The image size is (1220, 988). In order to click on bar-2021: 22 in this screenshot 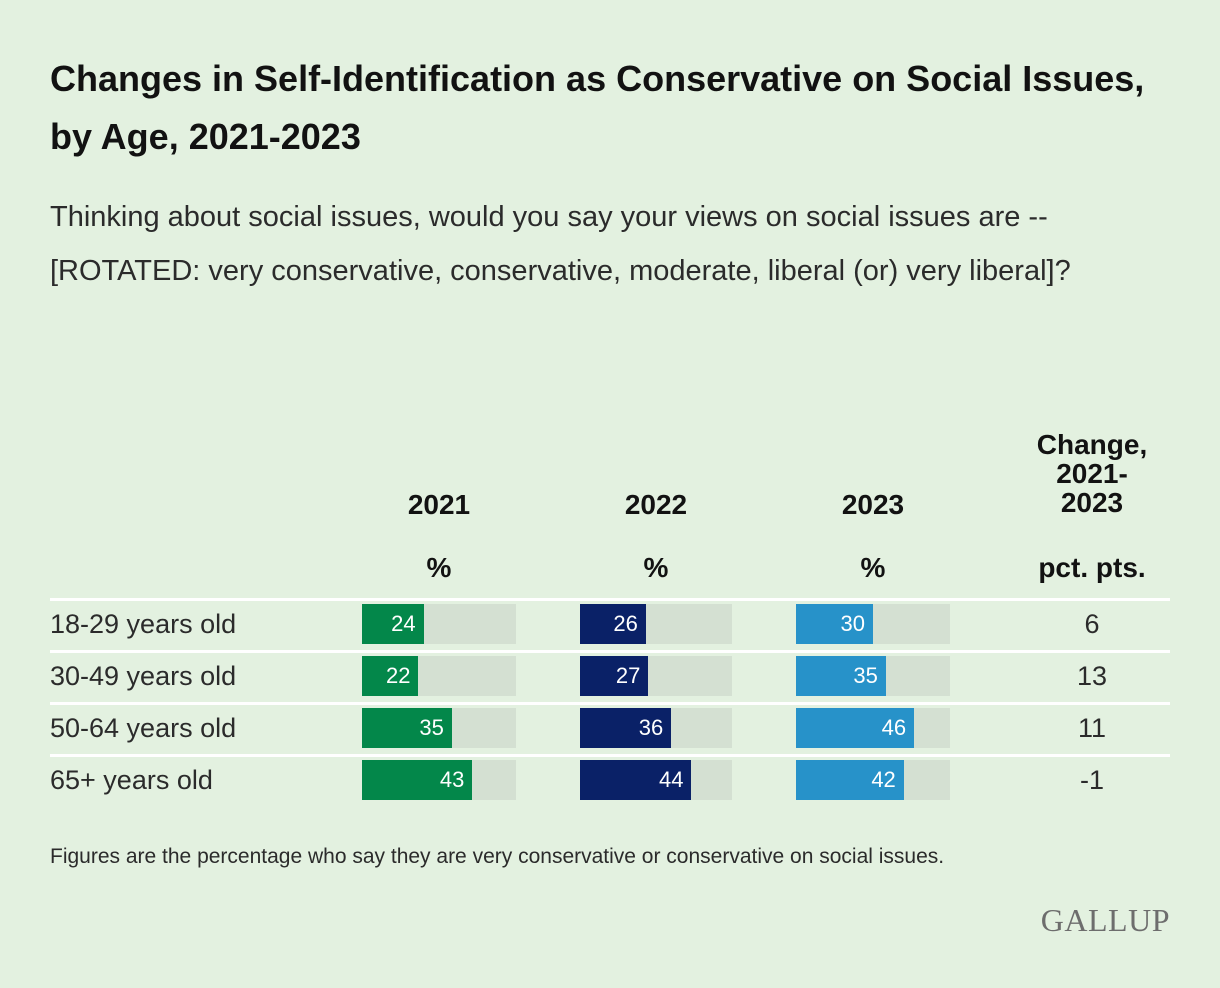, I will do `click(390, 676)`.